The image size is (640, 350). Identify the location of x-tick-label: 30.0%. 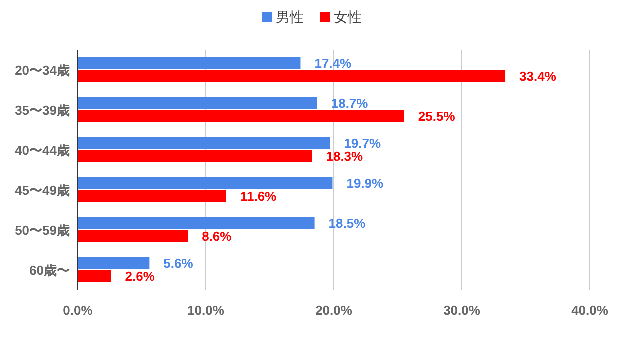
(462, 310).